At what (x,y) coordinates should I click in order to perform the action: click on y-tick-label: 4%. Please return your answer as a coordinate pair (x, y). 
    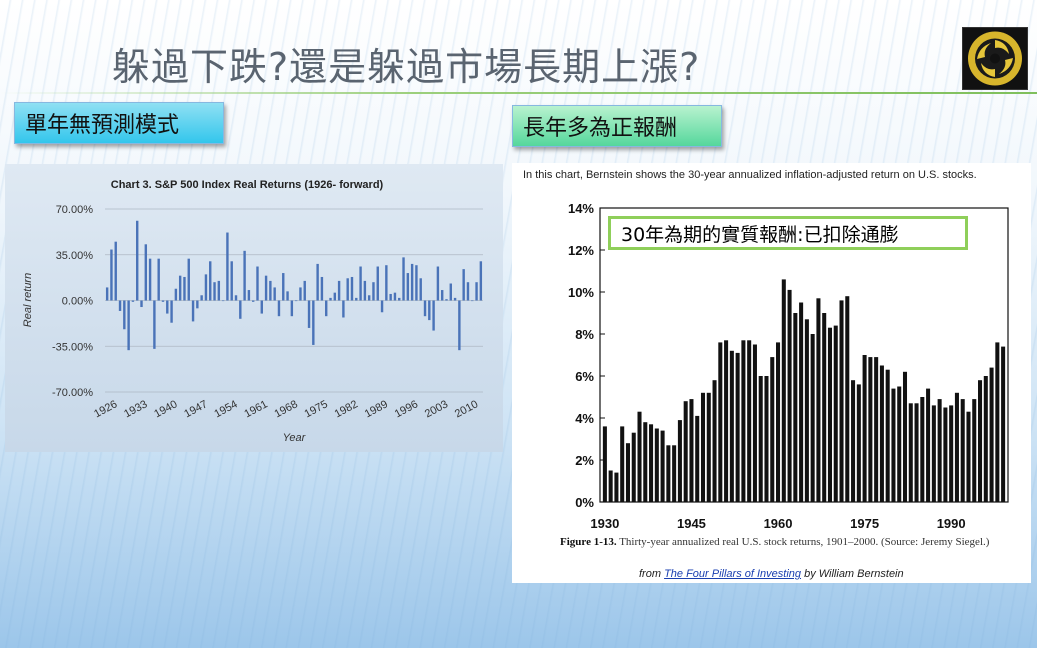
    Looking at the image, I should click on (584, 418).